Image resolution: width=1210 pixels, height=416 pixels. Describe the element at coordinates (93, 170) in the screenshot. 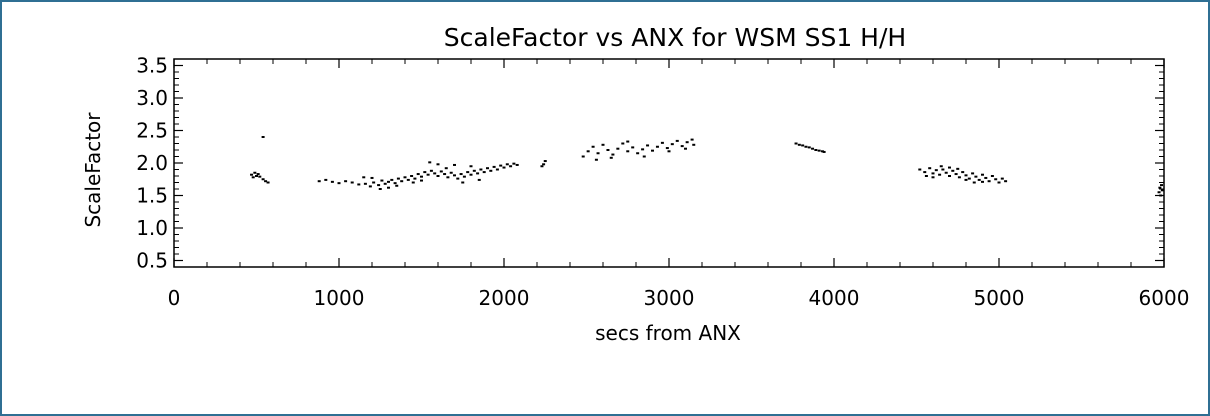

I see `y-axis-label: ScaleFactor` at that location.